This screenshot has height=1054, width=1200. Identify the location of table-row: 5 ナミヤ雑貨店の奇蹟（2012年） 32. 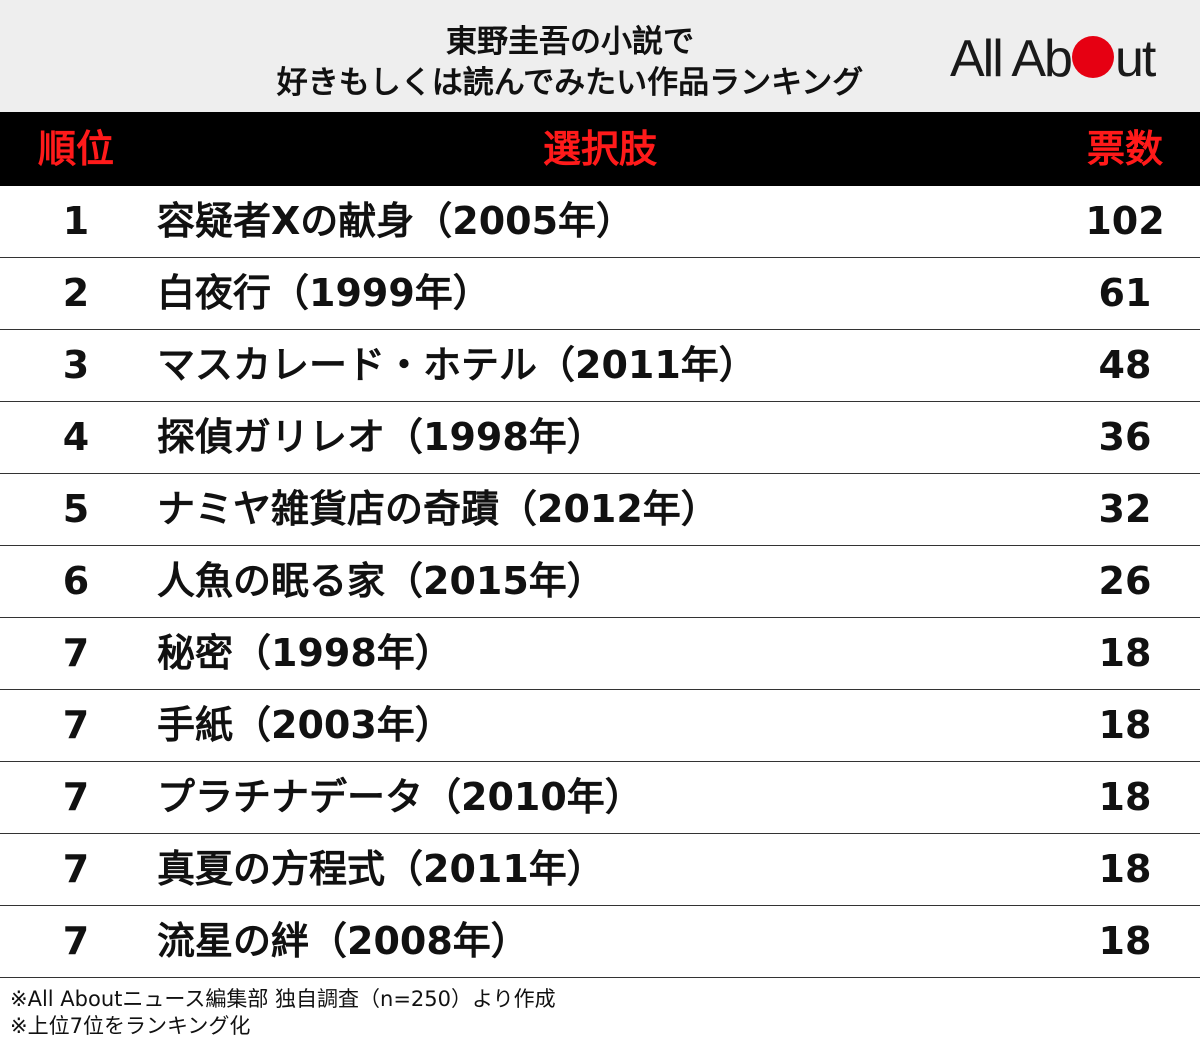
(600, 510).